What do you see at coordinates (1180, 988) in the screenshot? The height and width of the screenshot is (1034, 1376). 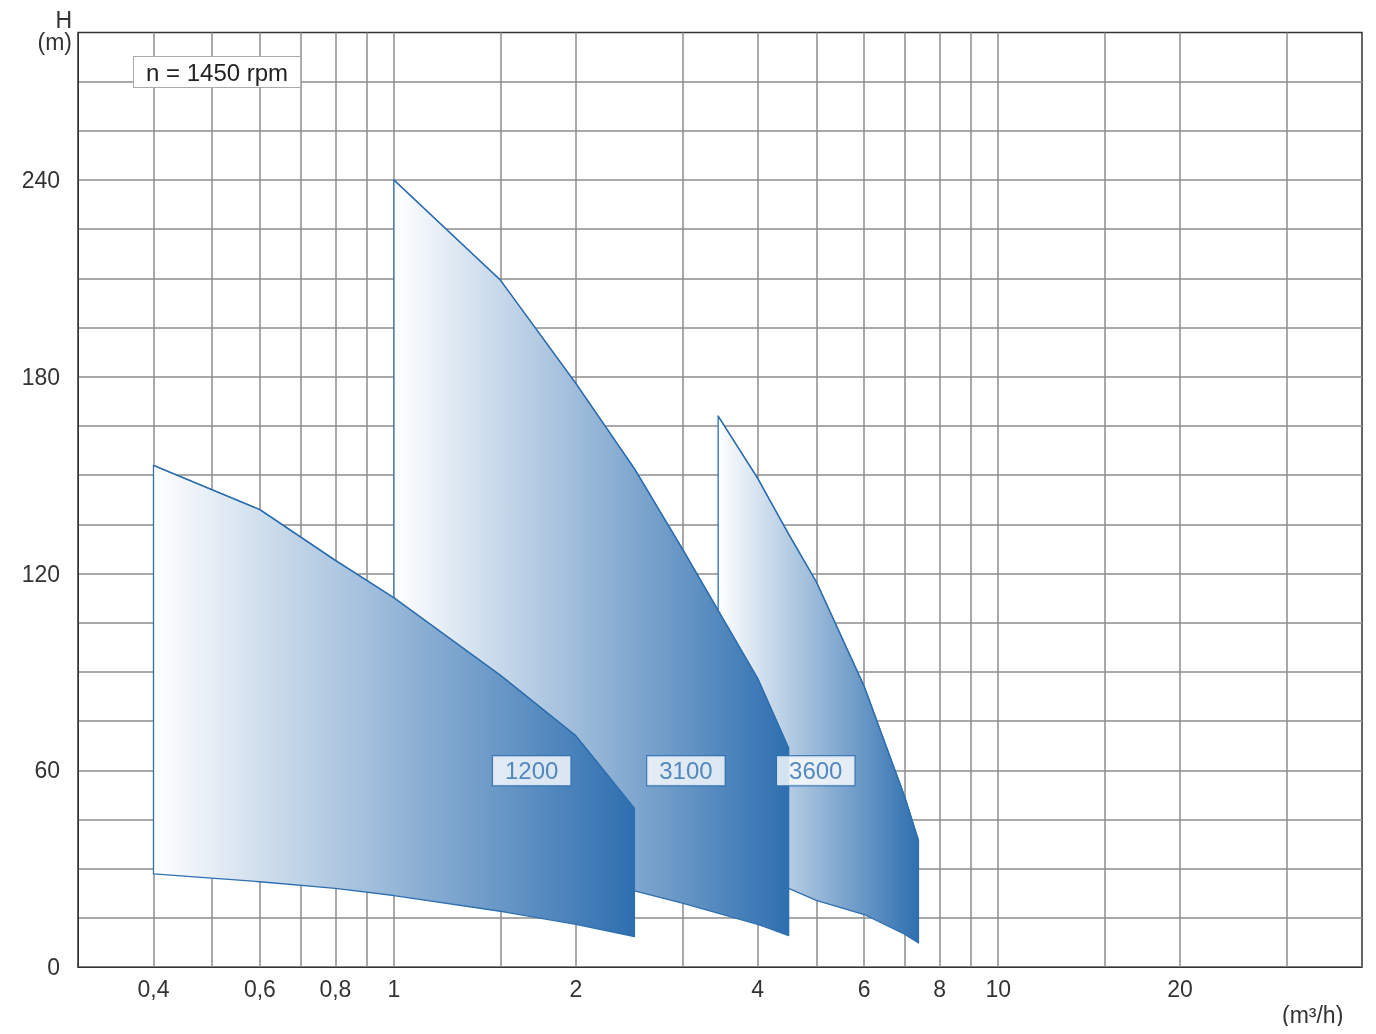 I see `x-tick-label: 20` at bounding box center [1180, 988].